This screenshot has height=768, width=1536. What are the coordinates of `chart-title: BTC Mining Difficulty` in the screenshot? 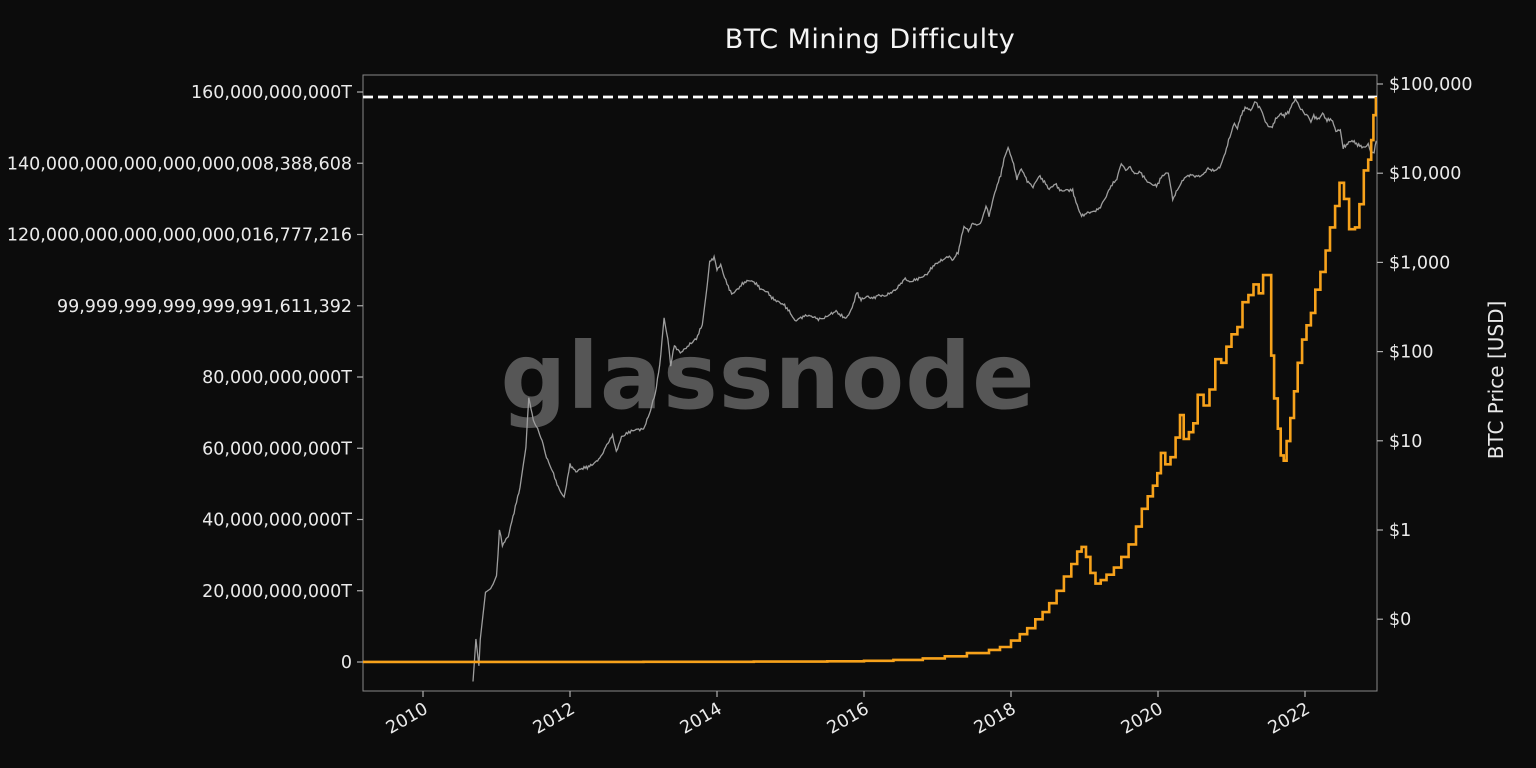 It's located at (870, 39).